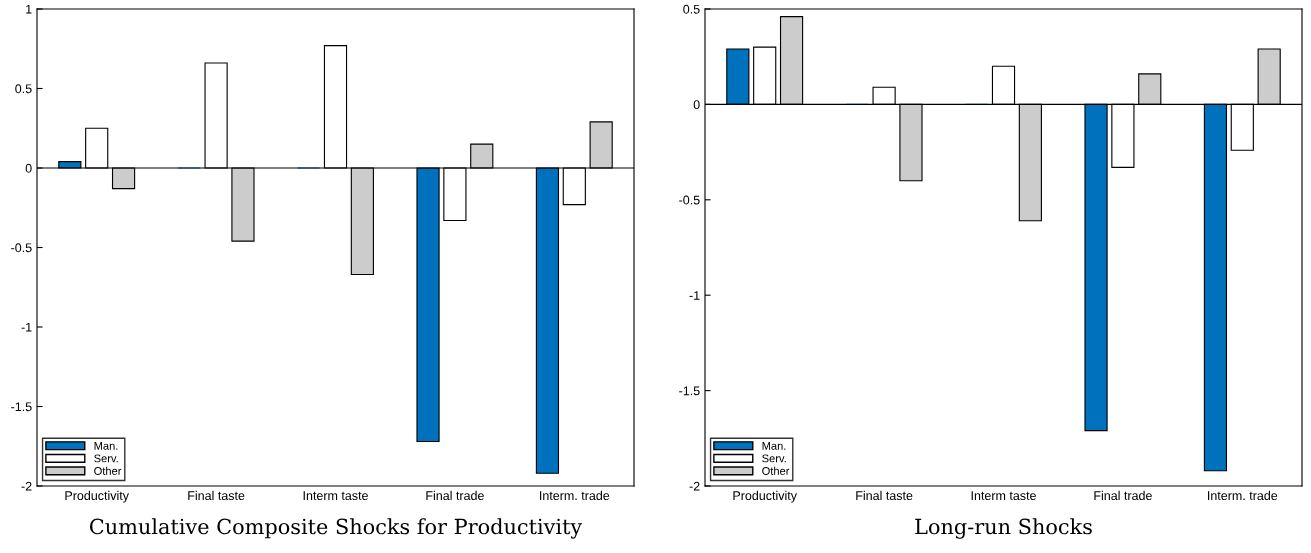 The width and height of the screenshot is (1311, 553). What do you see at coordinates (1003, 528) in the screenshot?
I see `text: Long-run Shocks` at bounding box center [1003, 528].